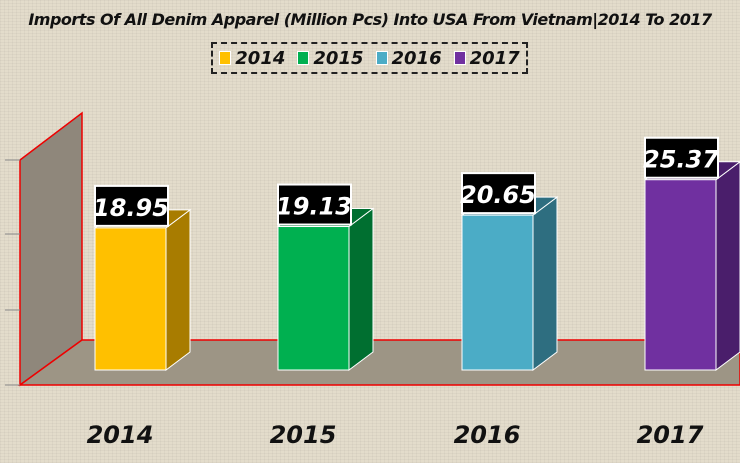 Image resolution: width=740 pixels, height=463 pixels. I want to click on x-tick-label: 2015, so click(303, 435).